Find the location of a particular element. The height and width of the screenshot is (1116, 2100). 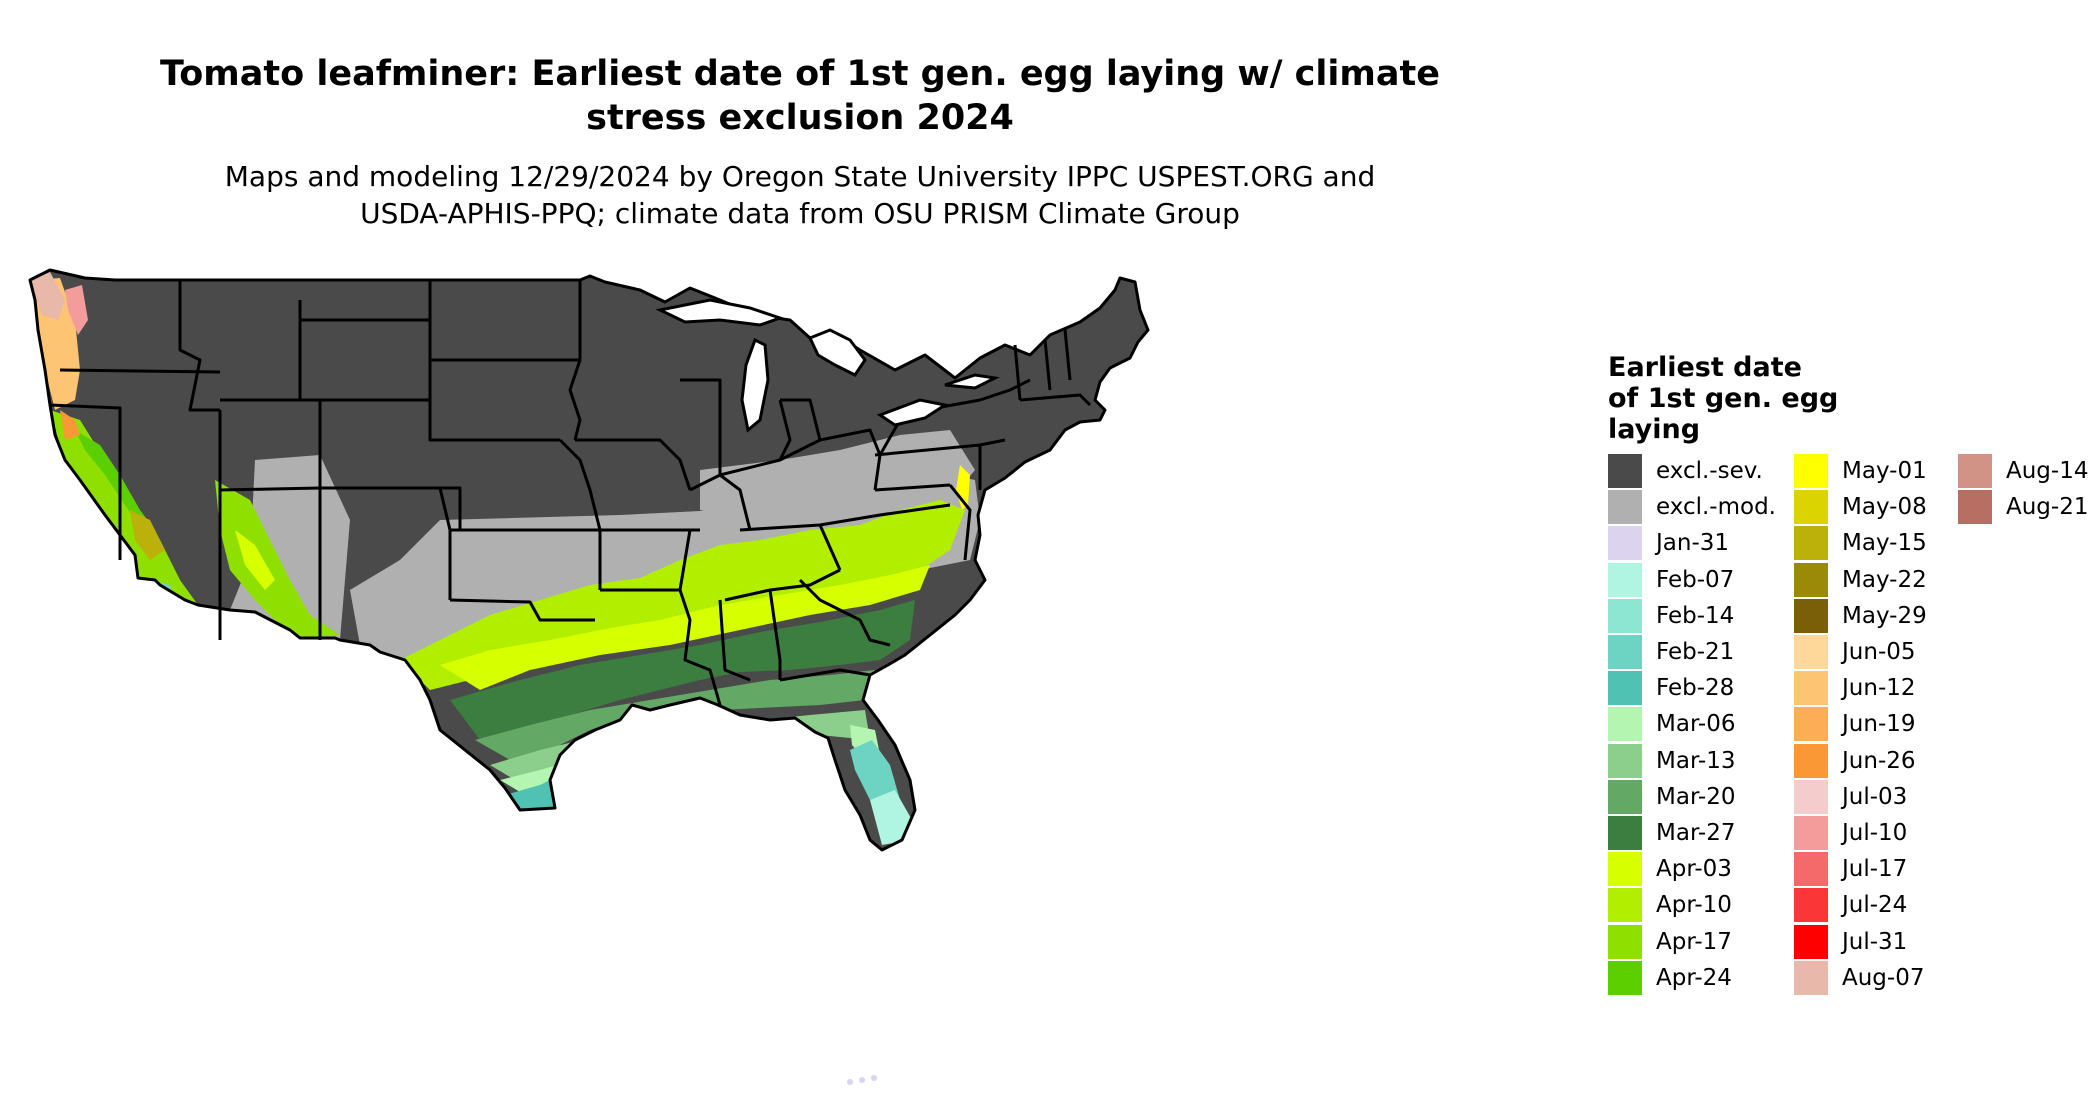

legend-label: Apr-10 is located at coordinates (1694, 905).